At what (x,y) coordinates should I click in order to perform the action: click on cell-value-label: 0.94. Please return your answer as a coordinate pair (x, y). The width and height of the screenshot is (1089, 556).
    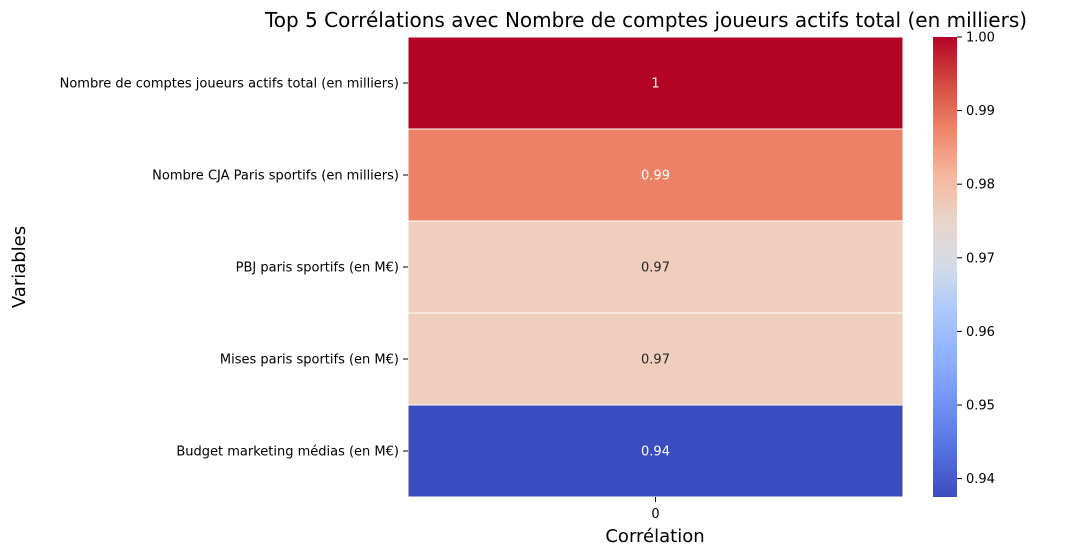
    Looking at the image, I should click on (655, 452).